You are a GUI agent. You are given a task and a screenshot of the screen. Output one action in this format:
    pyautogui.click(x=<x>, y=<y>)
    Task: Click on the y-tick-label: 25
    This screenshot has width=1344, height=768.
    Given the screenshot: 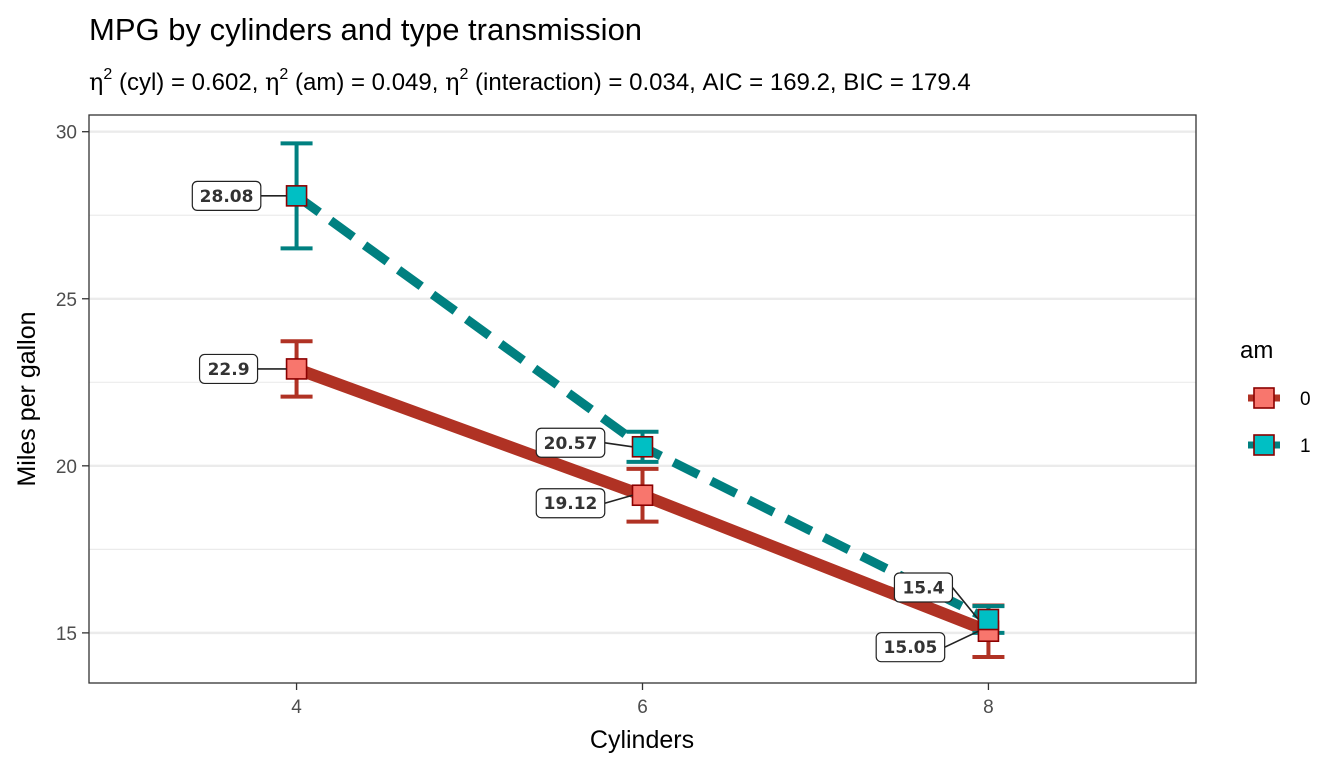 What is the action you would take?
    pyautogui.click(x=66, y=300)
    